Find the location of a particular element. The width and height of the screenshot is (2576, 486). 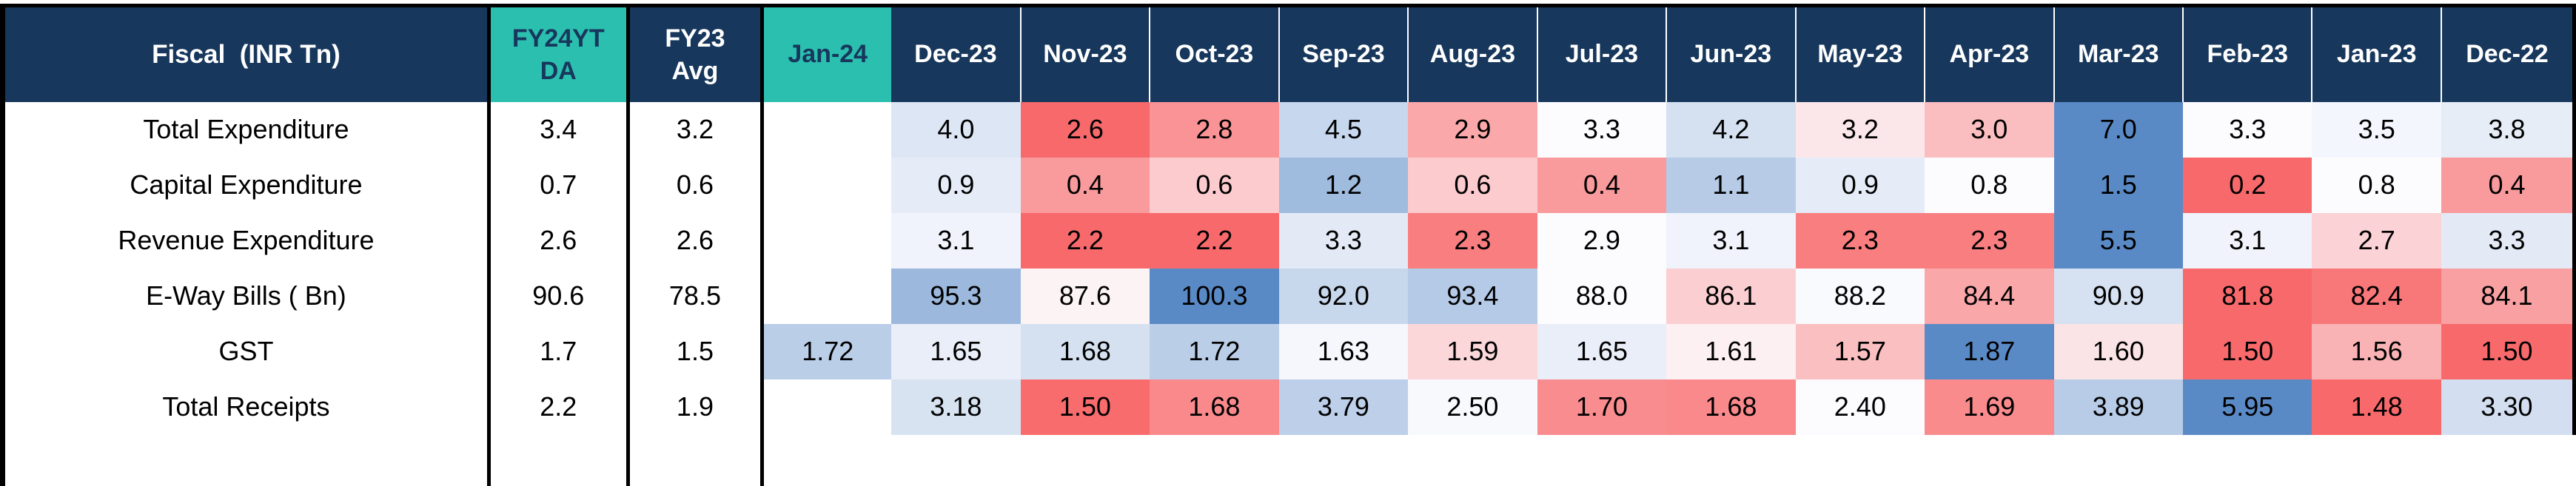

heatmap-cell-label: 87.6 is located at coordinates (1085, 295).